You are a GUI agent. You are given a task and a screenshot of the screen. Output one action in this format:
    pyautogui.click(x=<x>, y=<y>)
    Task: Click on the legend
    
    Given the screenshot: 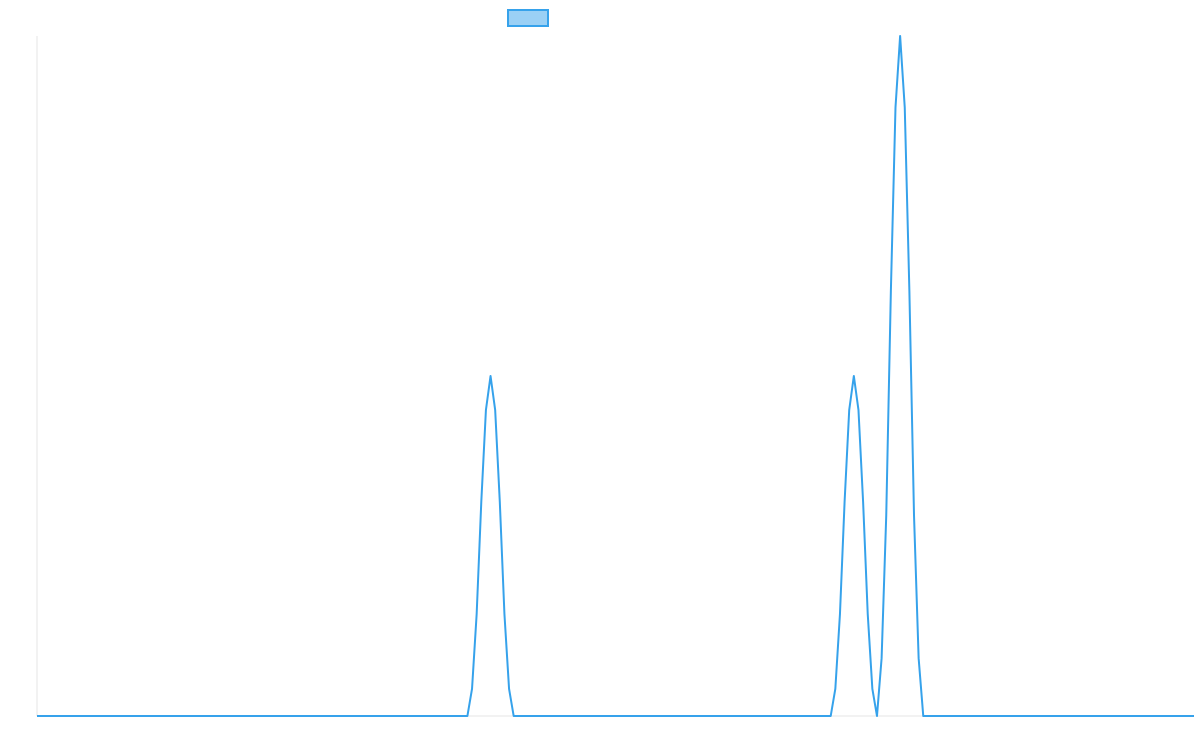 What is the action you would take?
    pyautogui.click(x=528, y=18)
    